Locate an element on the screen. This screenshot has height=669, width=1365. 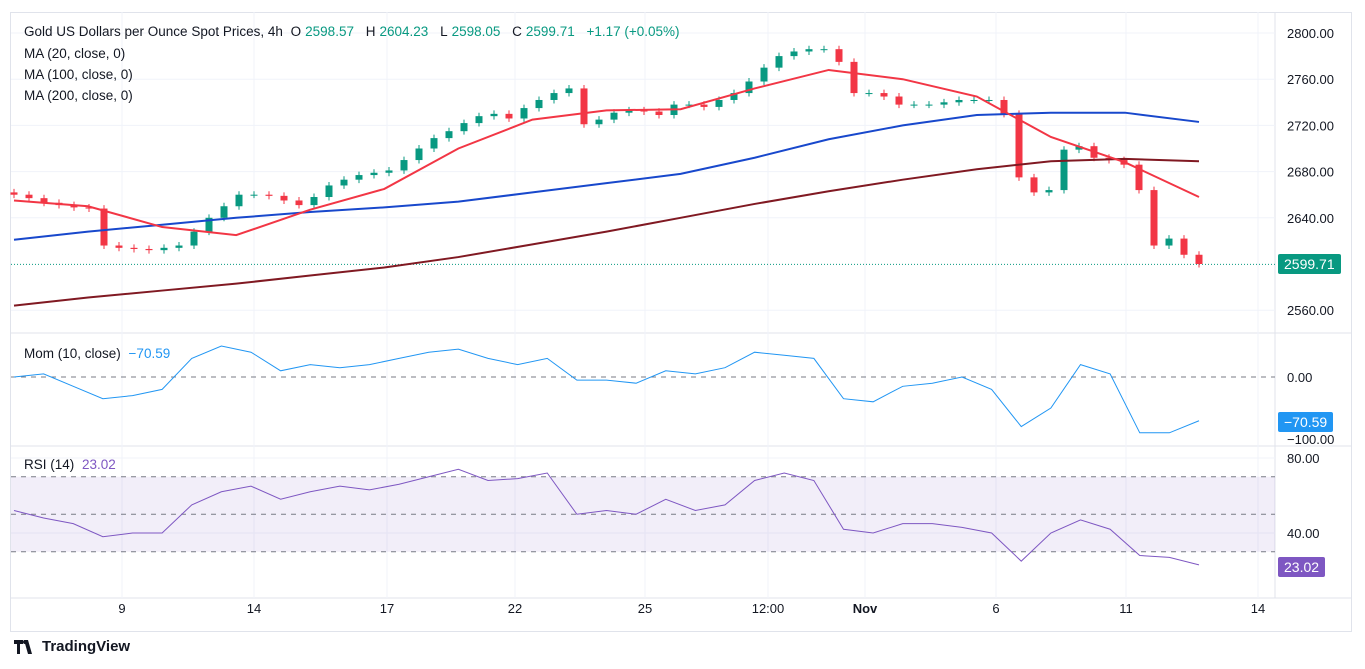
mom-tick-label: −100.00 is located at coordinates (1310, 439).